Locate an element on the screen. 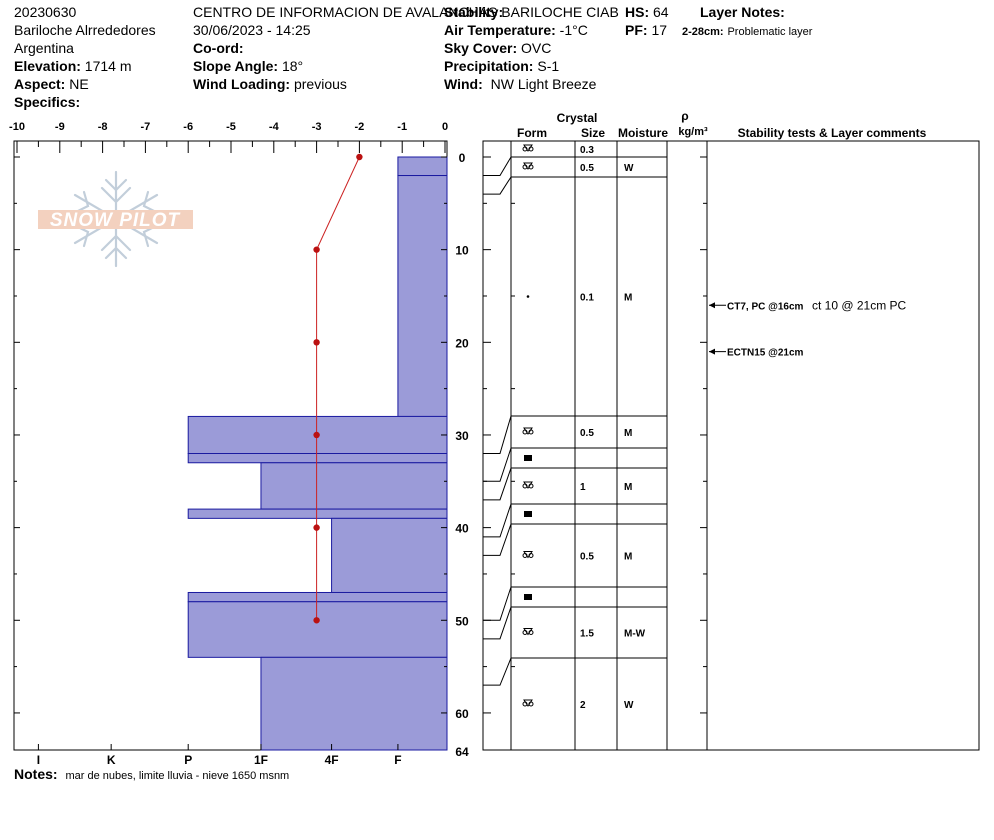 This screenshot has width=994, height=840. layer-moisture: M-W is located at coordinates (635, 634).